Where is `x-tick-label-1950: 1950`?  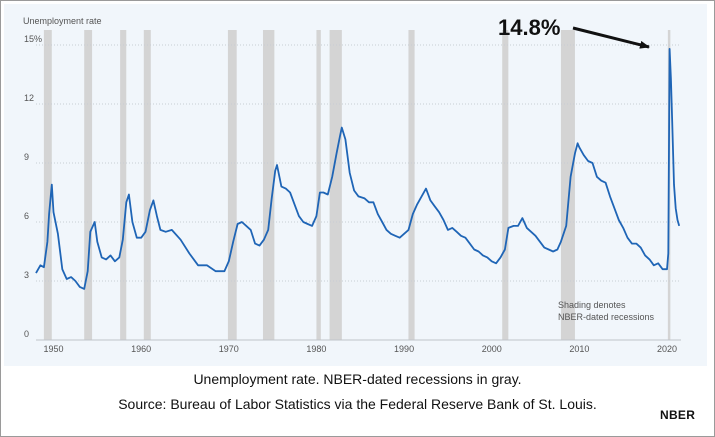
x-tick-label-1950: 1950 is located at coordinates (54, 349).